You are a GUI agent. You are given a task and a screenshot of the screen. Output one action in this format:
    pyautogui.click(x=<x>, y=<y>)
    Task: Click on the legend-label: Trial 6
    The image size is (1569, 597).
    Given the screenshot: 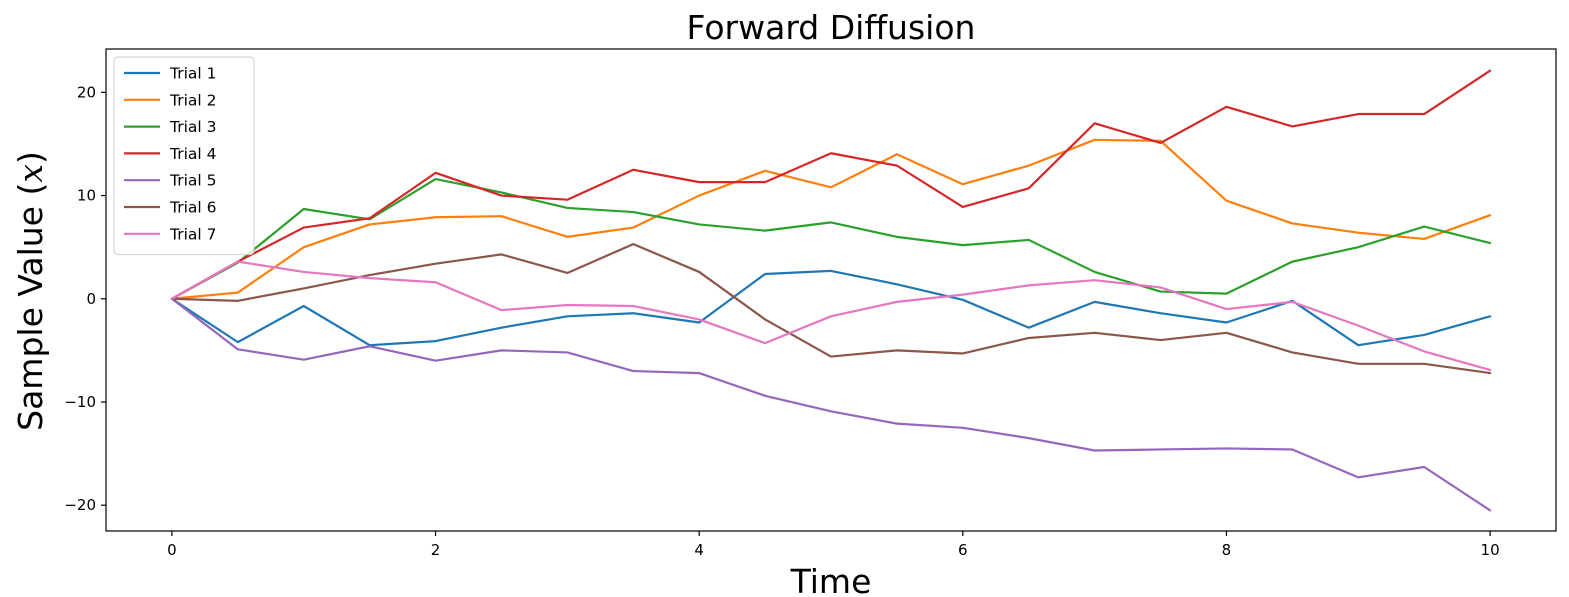 What is the action you would take?
    pyautogui.click(x=192, y=208)
    